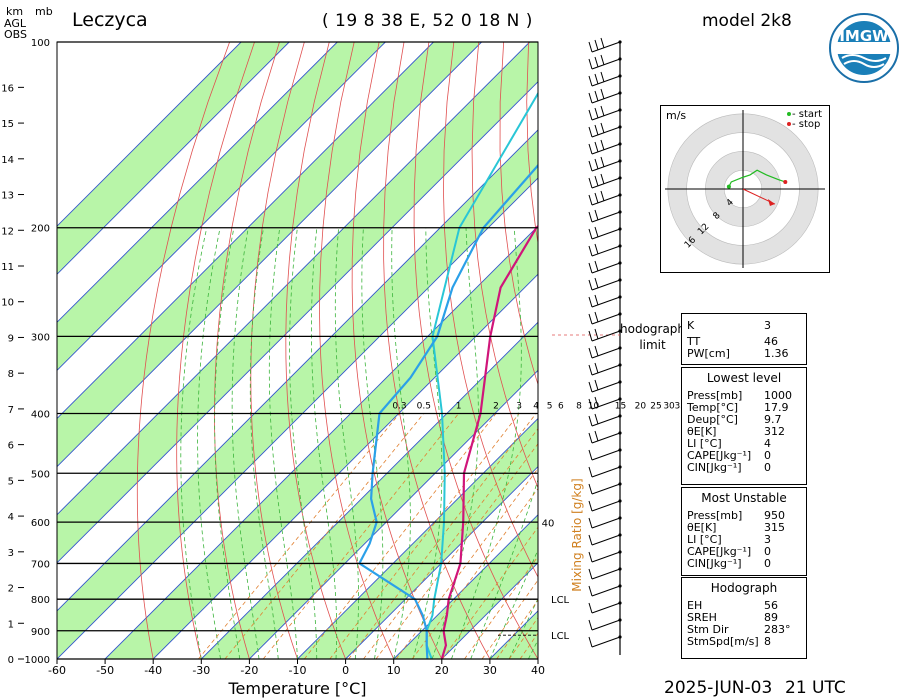  I want to click on height-tick-label: 8, so click(11, 374).